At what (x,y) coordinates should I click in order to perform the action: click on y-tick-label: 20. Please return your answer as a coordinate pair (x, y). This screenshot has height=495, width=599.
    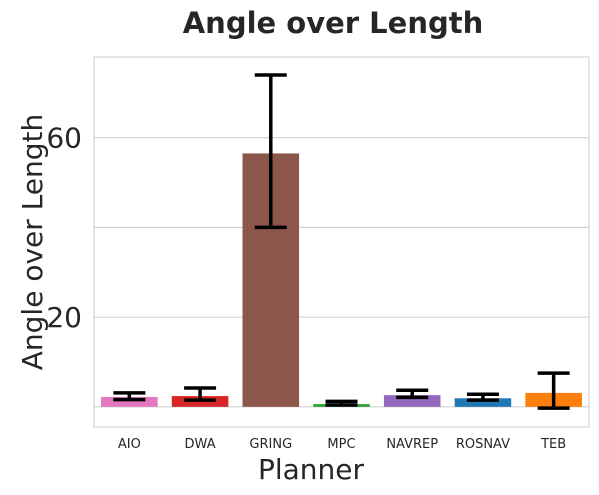
    Looking at the image, I should click on (64, 317).